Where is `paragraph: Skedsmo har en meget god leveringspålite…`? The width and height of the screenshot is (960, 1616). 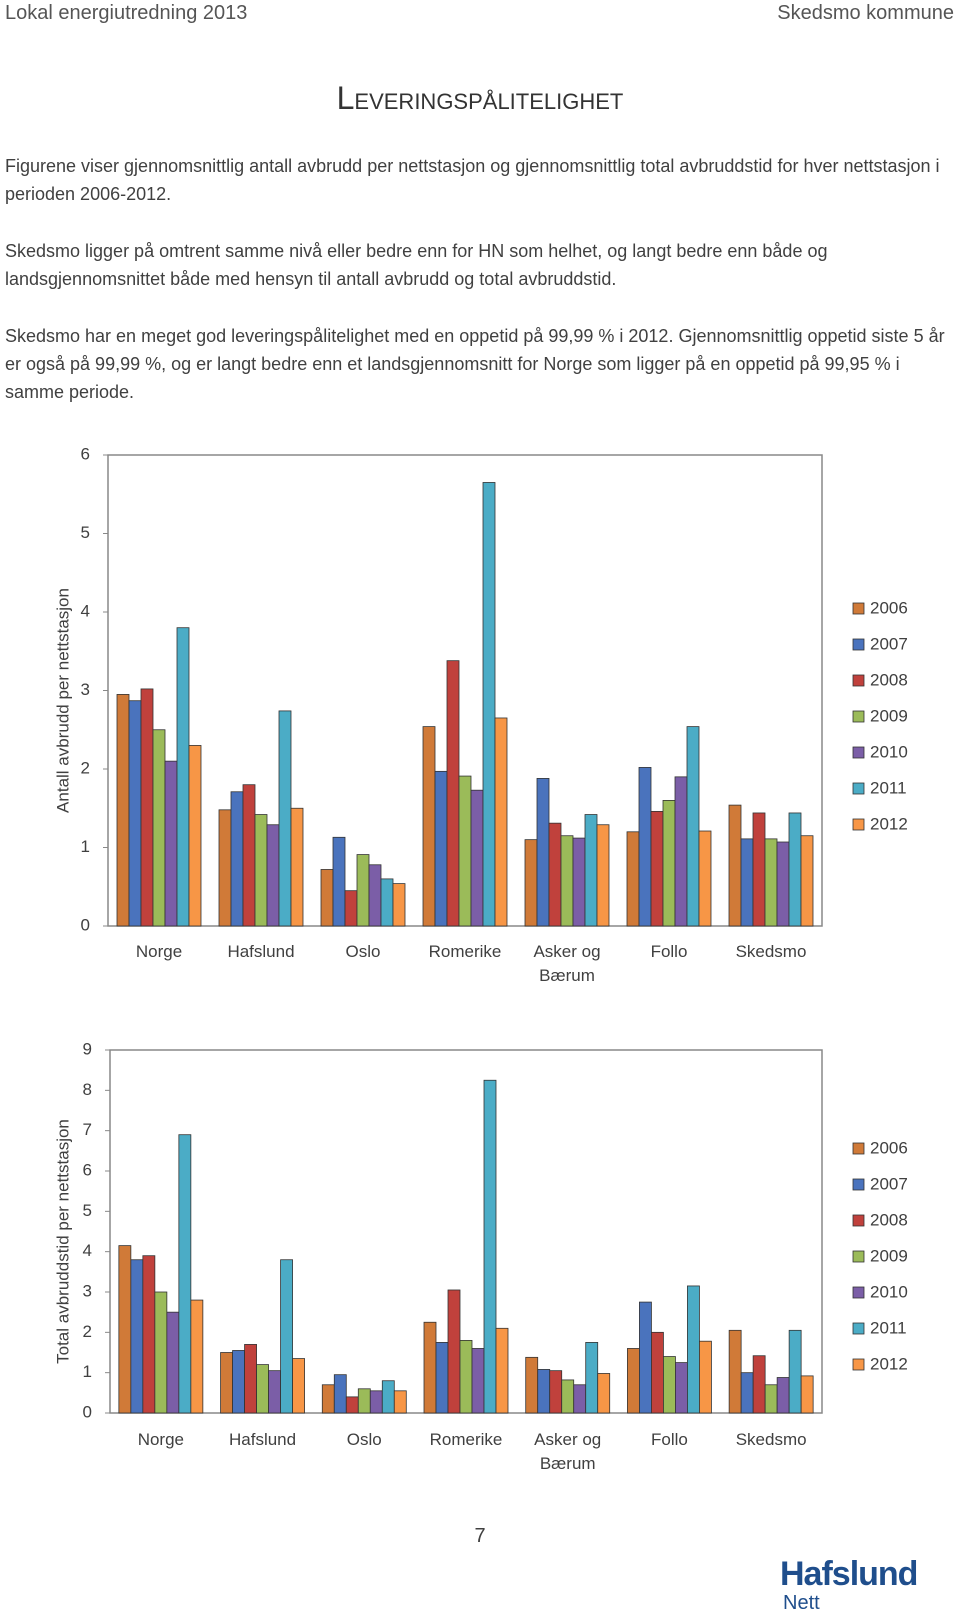
paragraph: Skedsmo har en meget god leveringspålite… is located at coordinates (475, 364).